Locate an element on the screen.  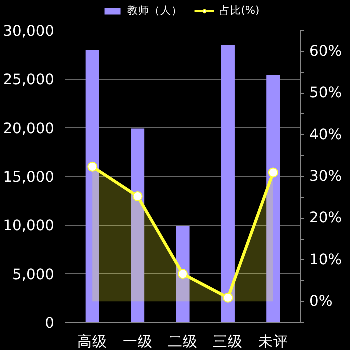
y2-tick-label: 60% is located at coordinates (326, 51).